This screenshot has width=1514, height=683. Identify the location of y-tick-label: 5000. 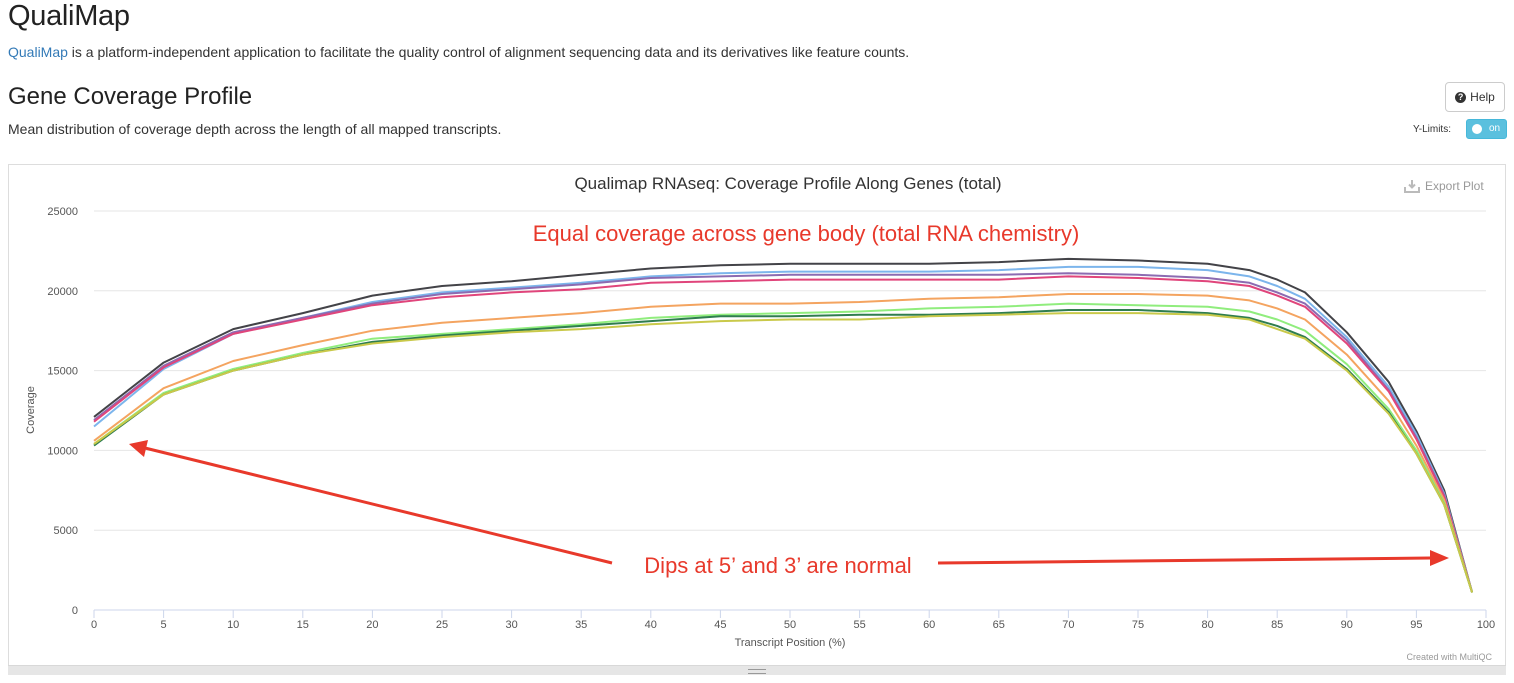
(66, 531).